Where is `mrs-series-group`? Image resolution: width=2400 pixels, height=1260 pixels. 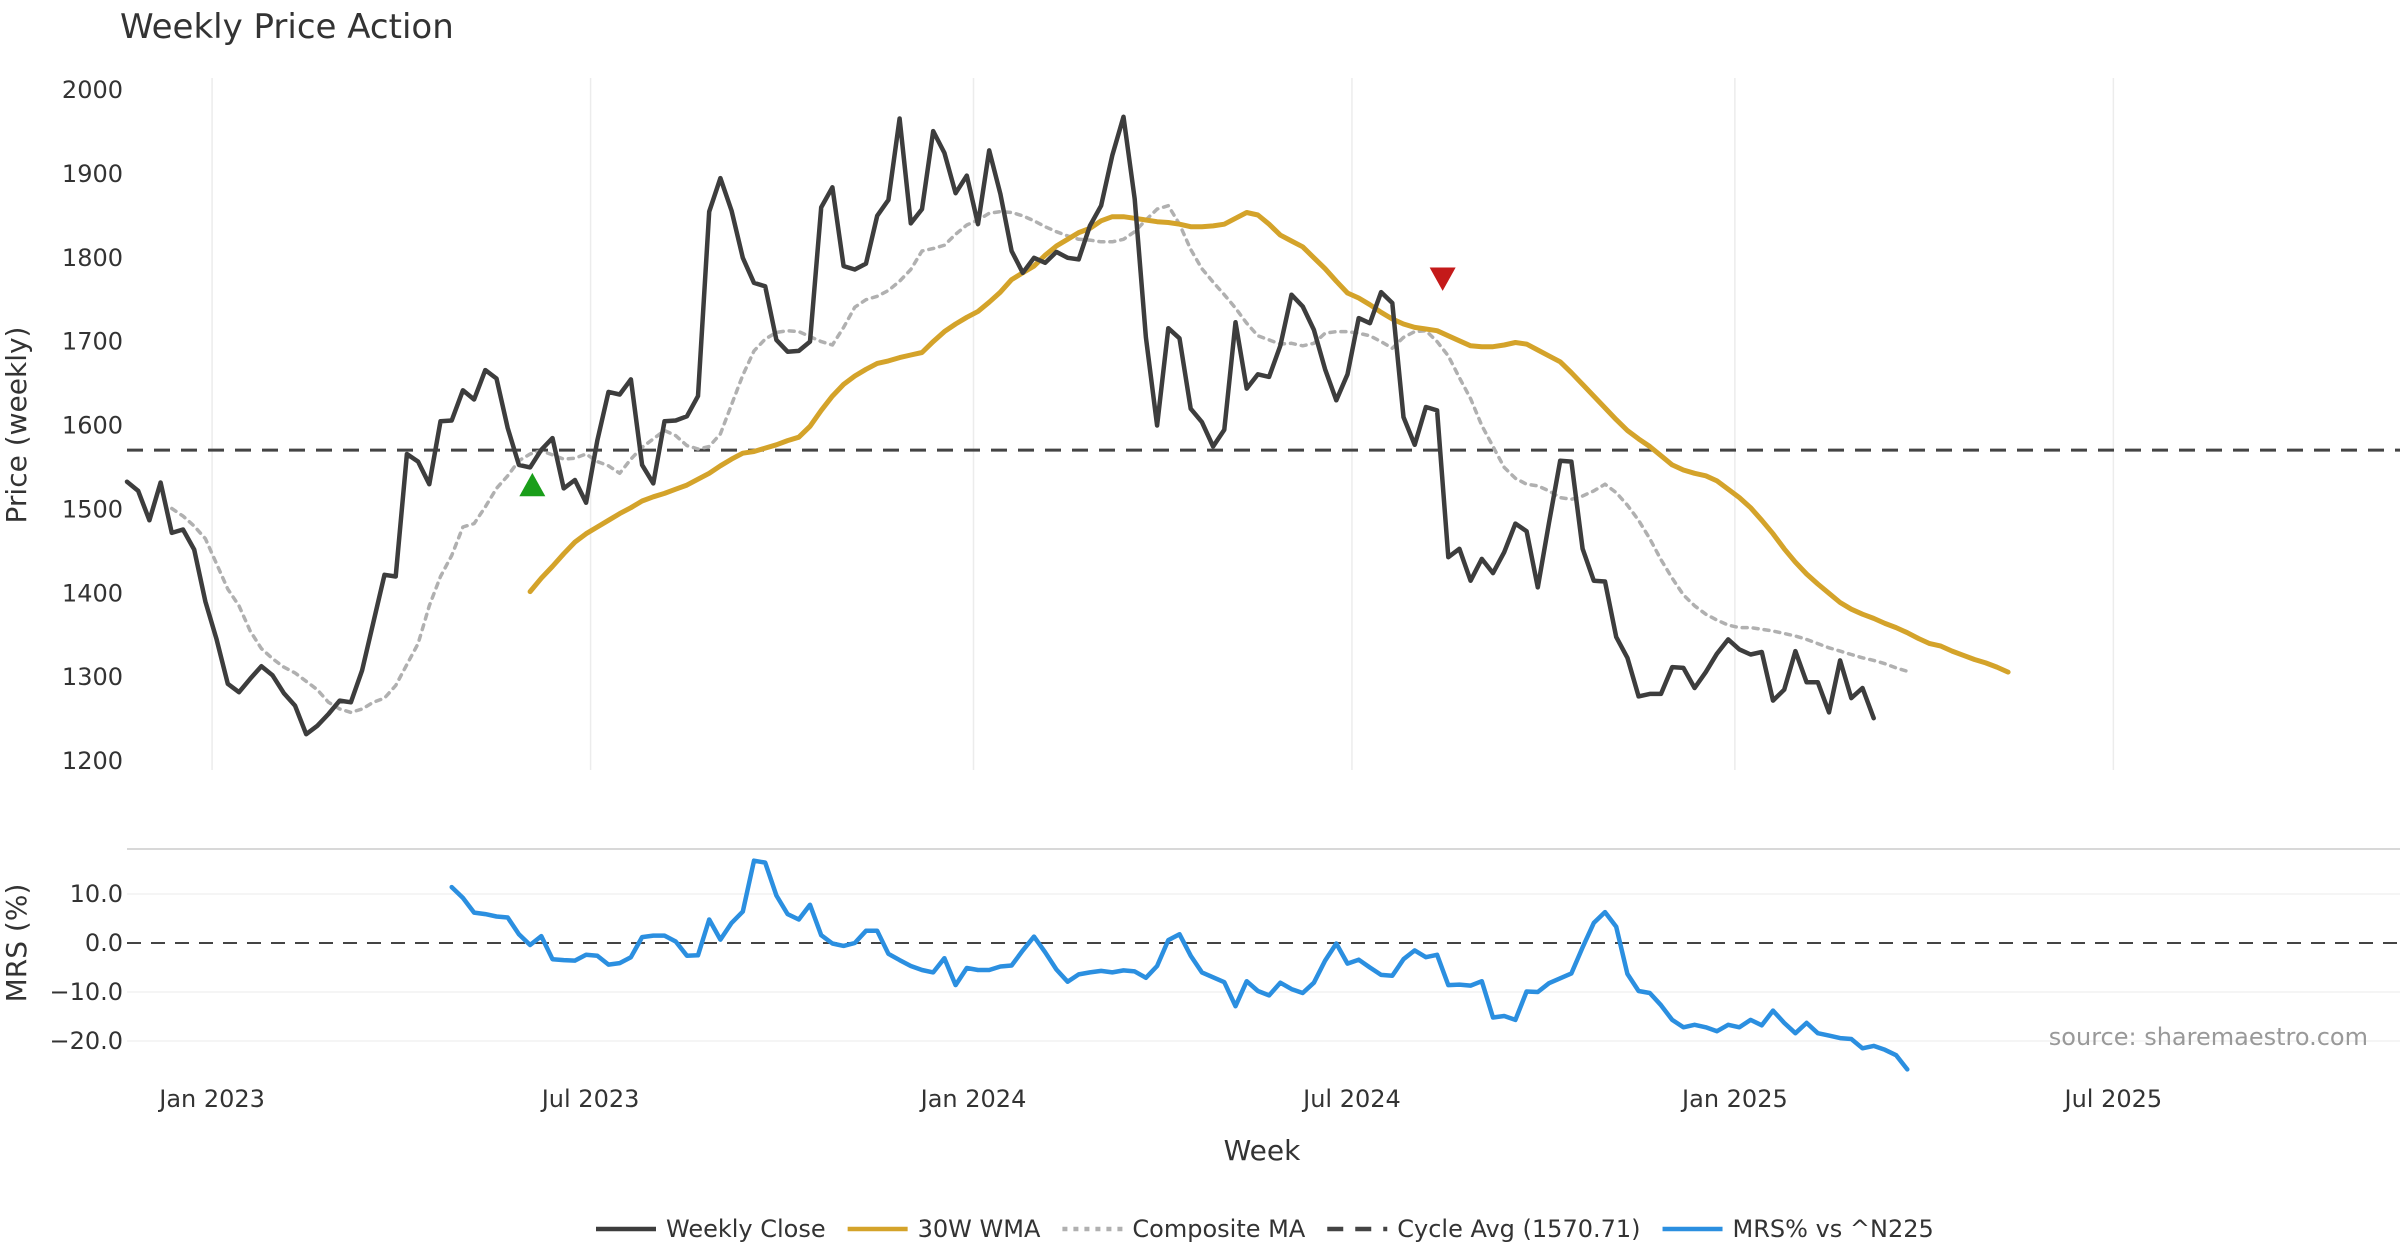 mrs-series-group is located at coordinates (1179, 965).